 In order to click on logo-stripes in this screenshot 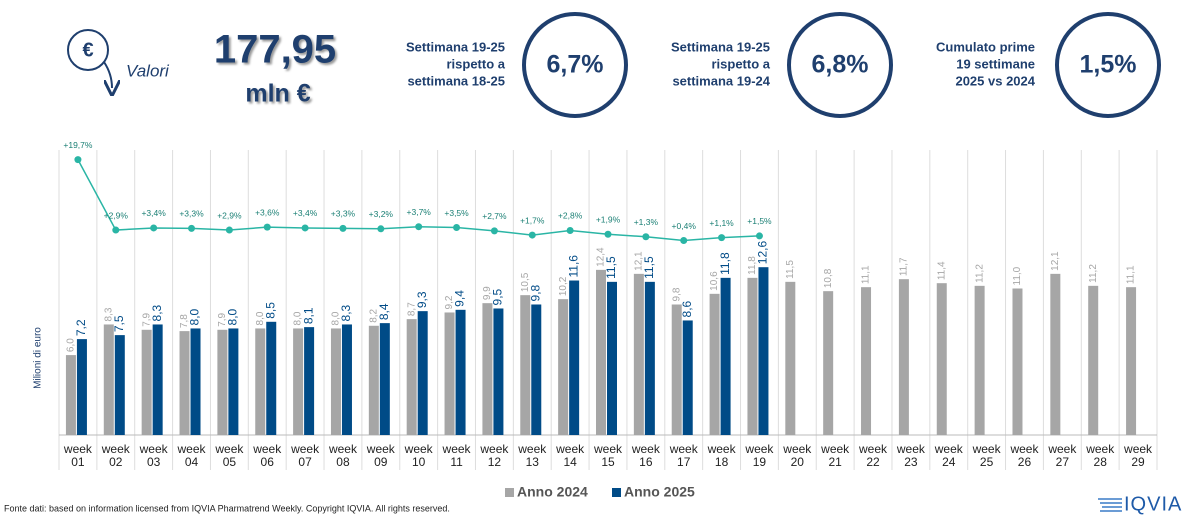, I will do `click(1110, 505)`.